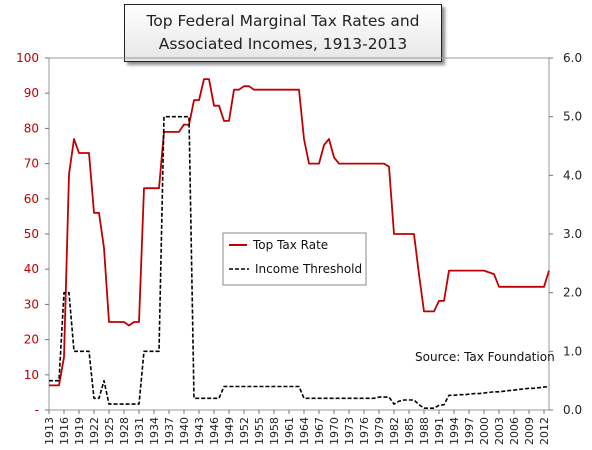  I want to click on x-tick-label: 1976, so click(364, 431).